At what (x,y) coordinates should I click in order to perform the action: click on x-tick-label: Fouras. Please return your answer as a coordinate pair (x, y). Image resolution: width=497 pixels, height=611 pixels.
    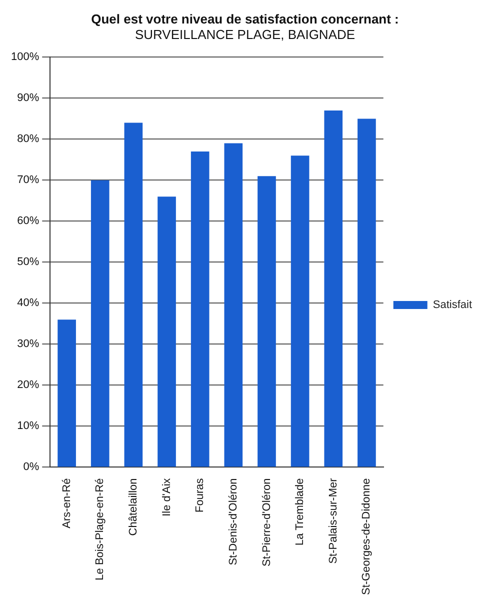
    Looking at the image, I should click on (200, 495).